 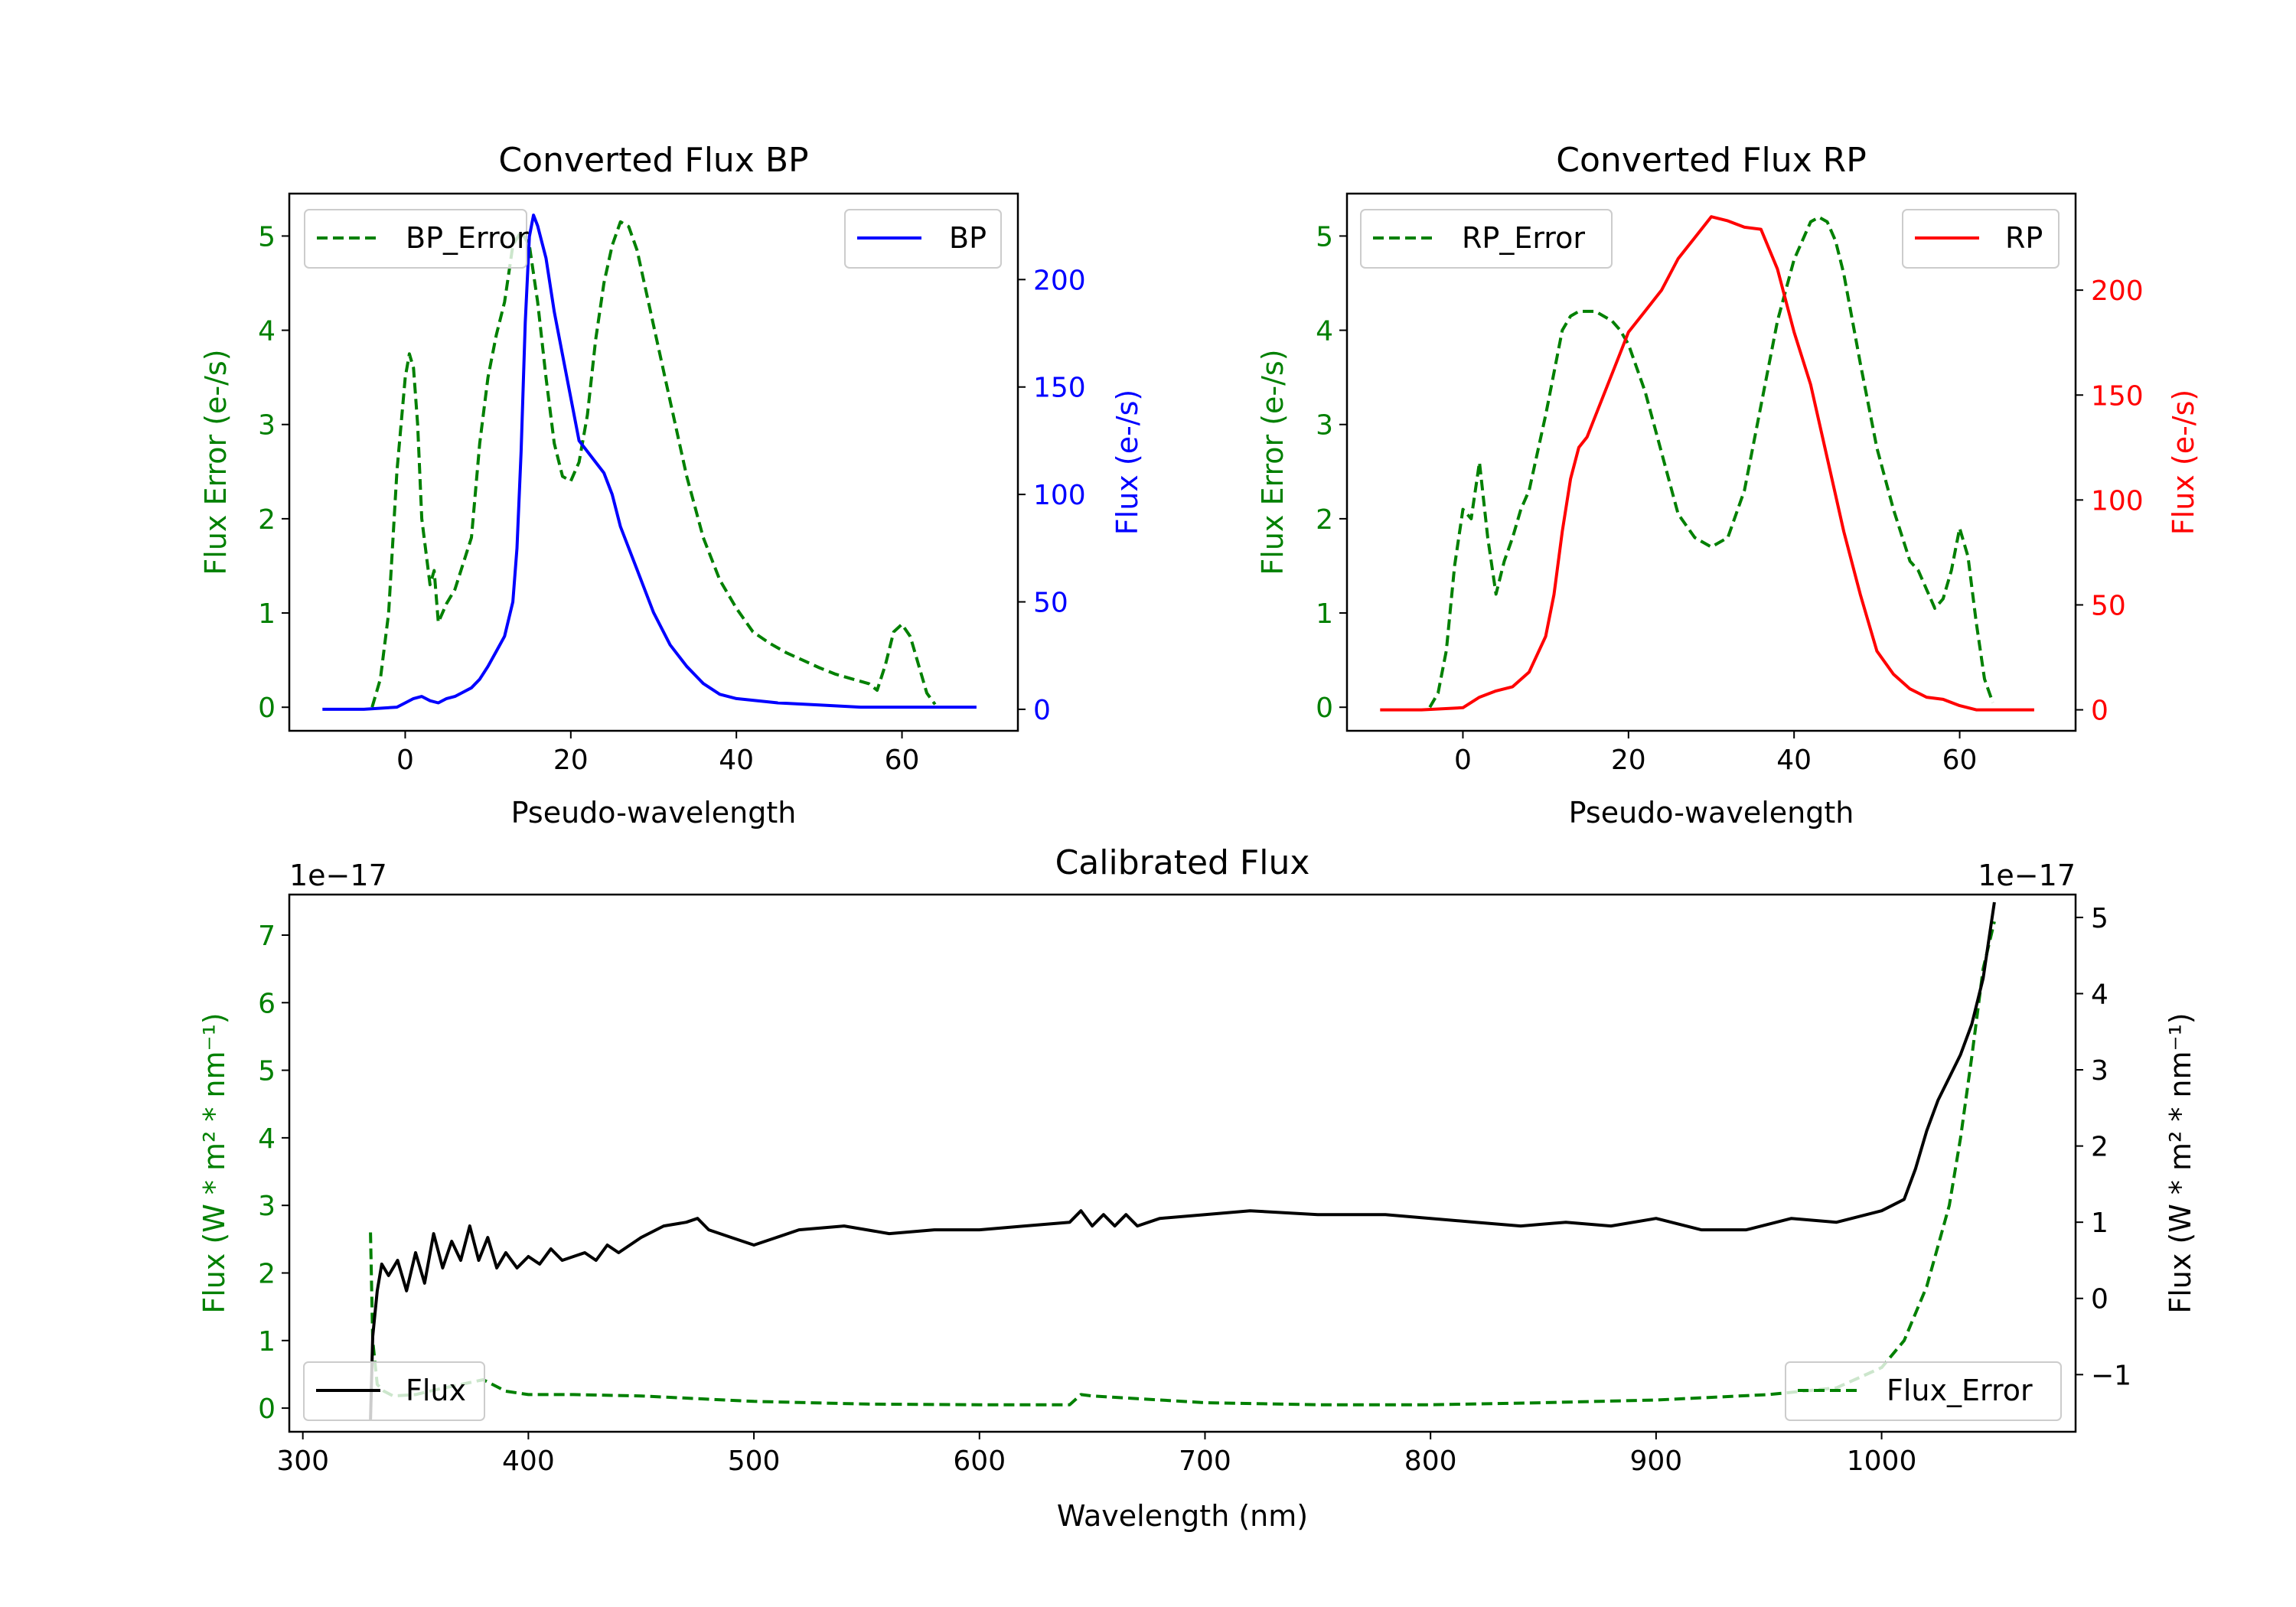 What do you see at coordinates (2099, 1071) in the screenshot?
I see `calibrated-y-right-tick-label: 3` at bounding box center [2099, 1071].